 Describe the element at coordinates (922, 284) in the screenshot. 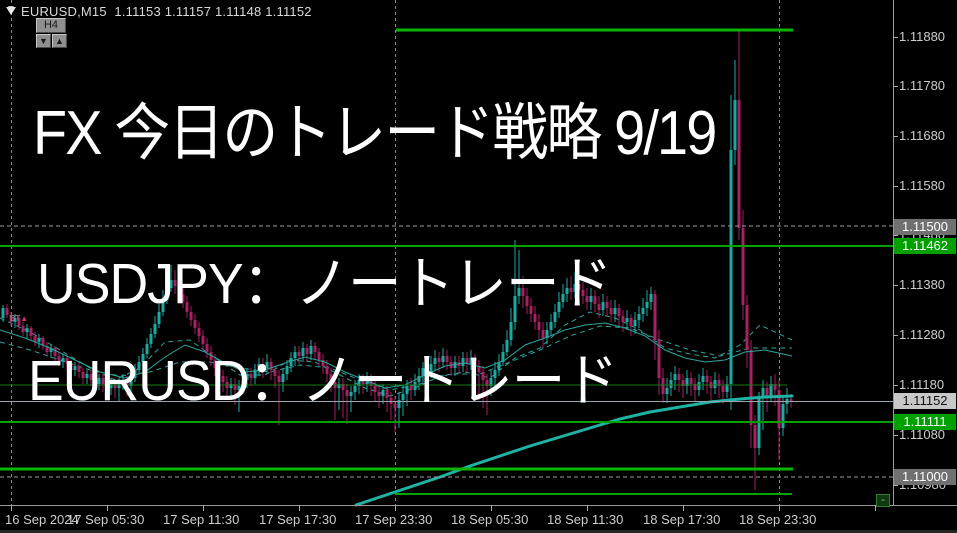

I see `price-label: 1.11380` at that location.